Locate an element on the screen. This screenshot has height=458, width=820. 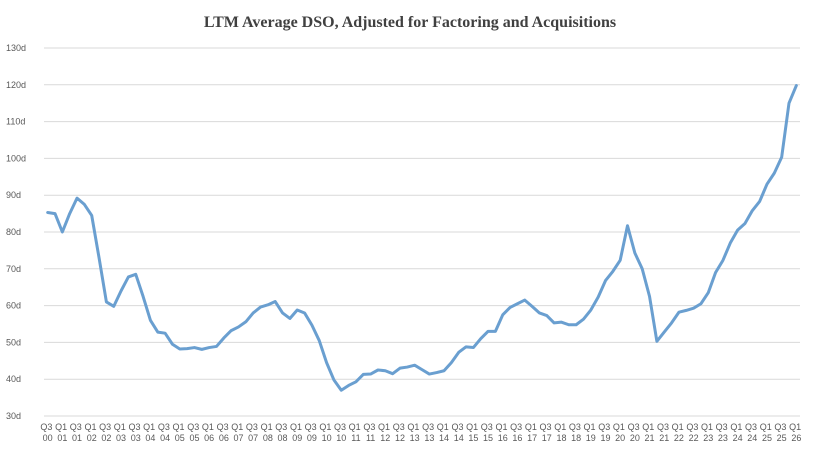
x-tick-label: Q3 04 is located at coordinates (165, 432).